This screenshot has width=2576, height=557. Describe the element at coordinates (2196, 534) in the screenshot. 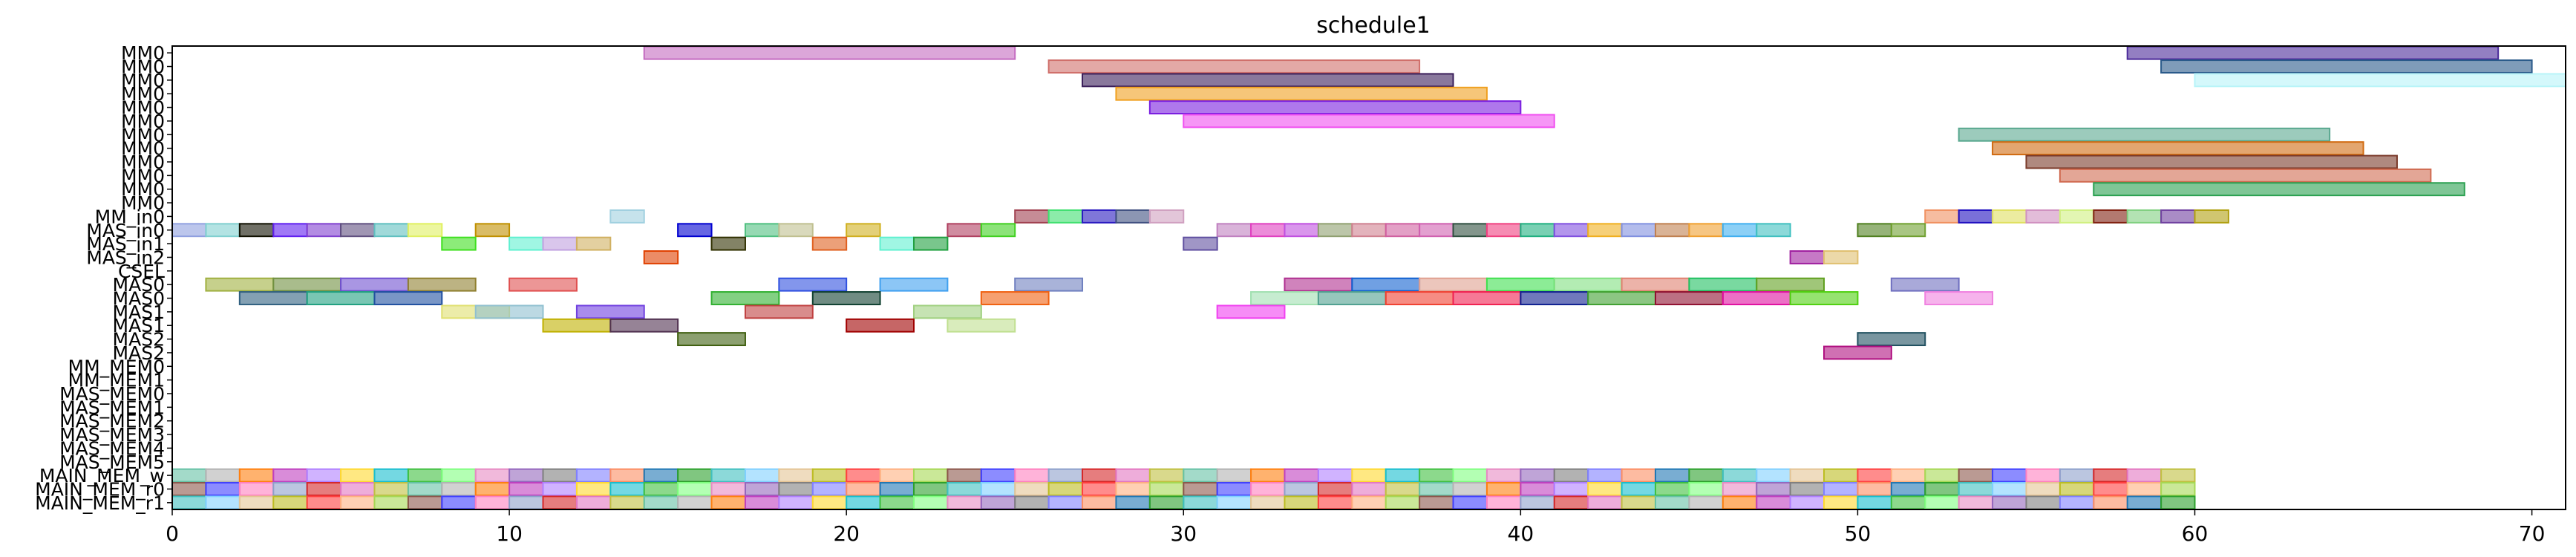

I see `x-tick-label: 60` at that location.